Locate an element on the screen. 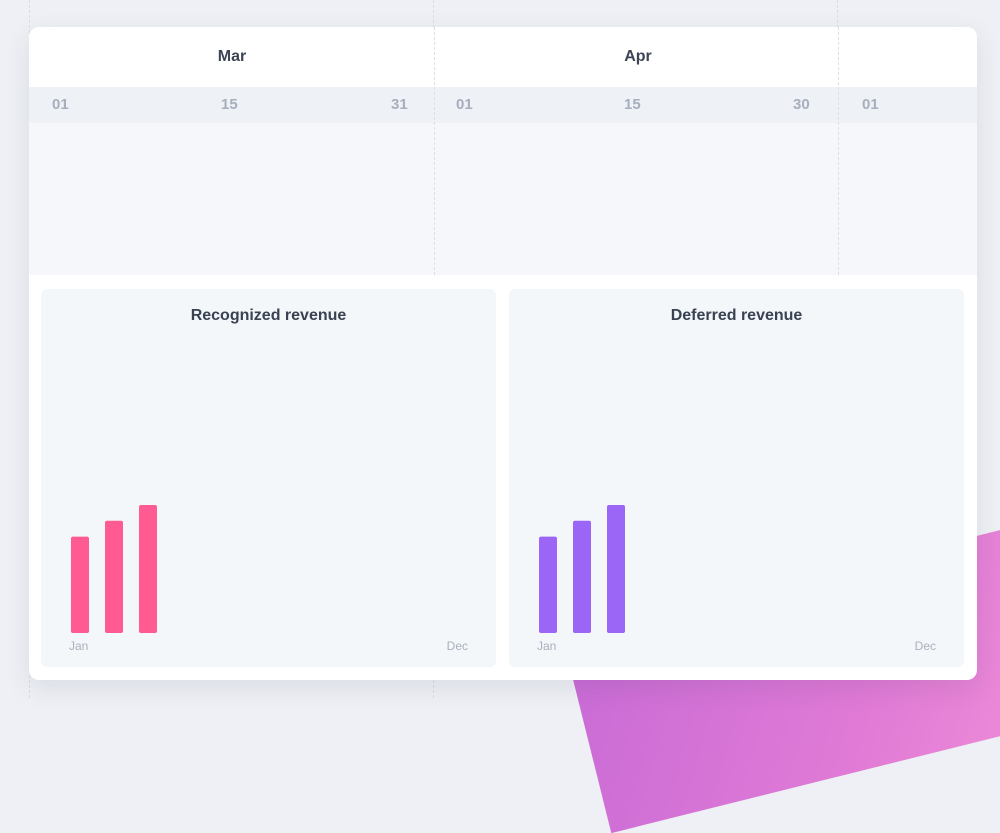 The image size is (1000, 833). timeline-day-row: 01 15 31 01 15 30 01 is located at coordinates (503, 105).